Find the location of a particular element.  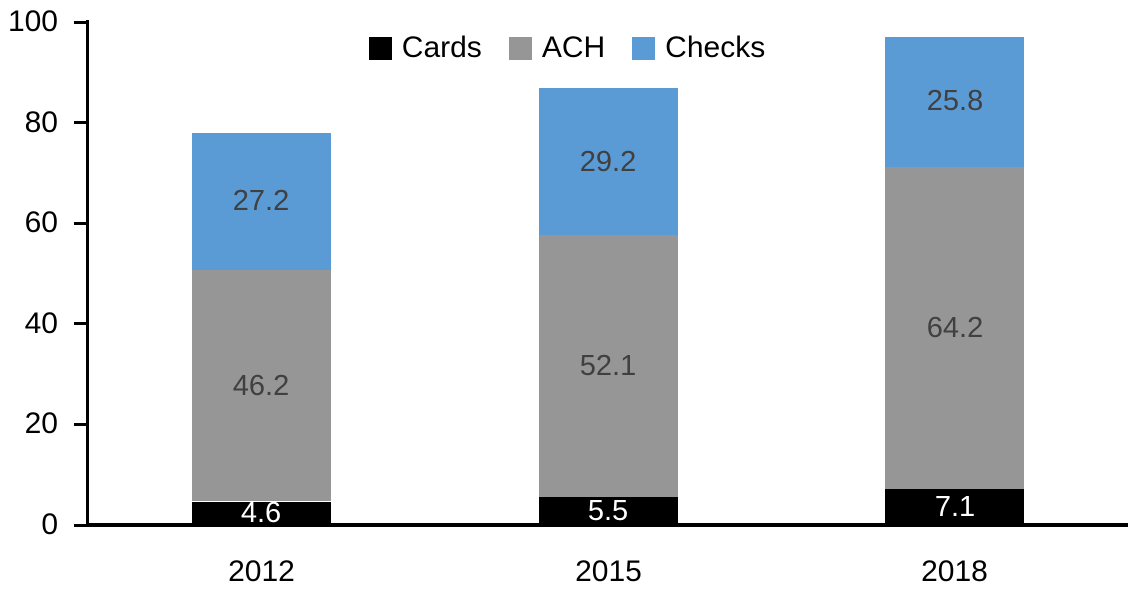

legend-swatch-cards is located at coordinates (380, 48).